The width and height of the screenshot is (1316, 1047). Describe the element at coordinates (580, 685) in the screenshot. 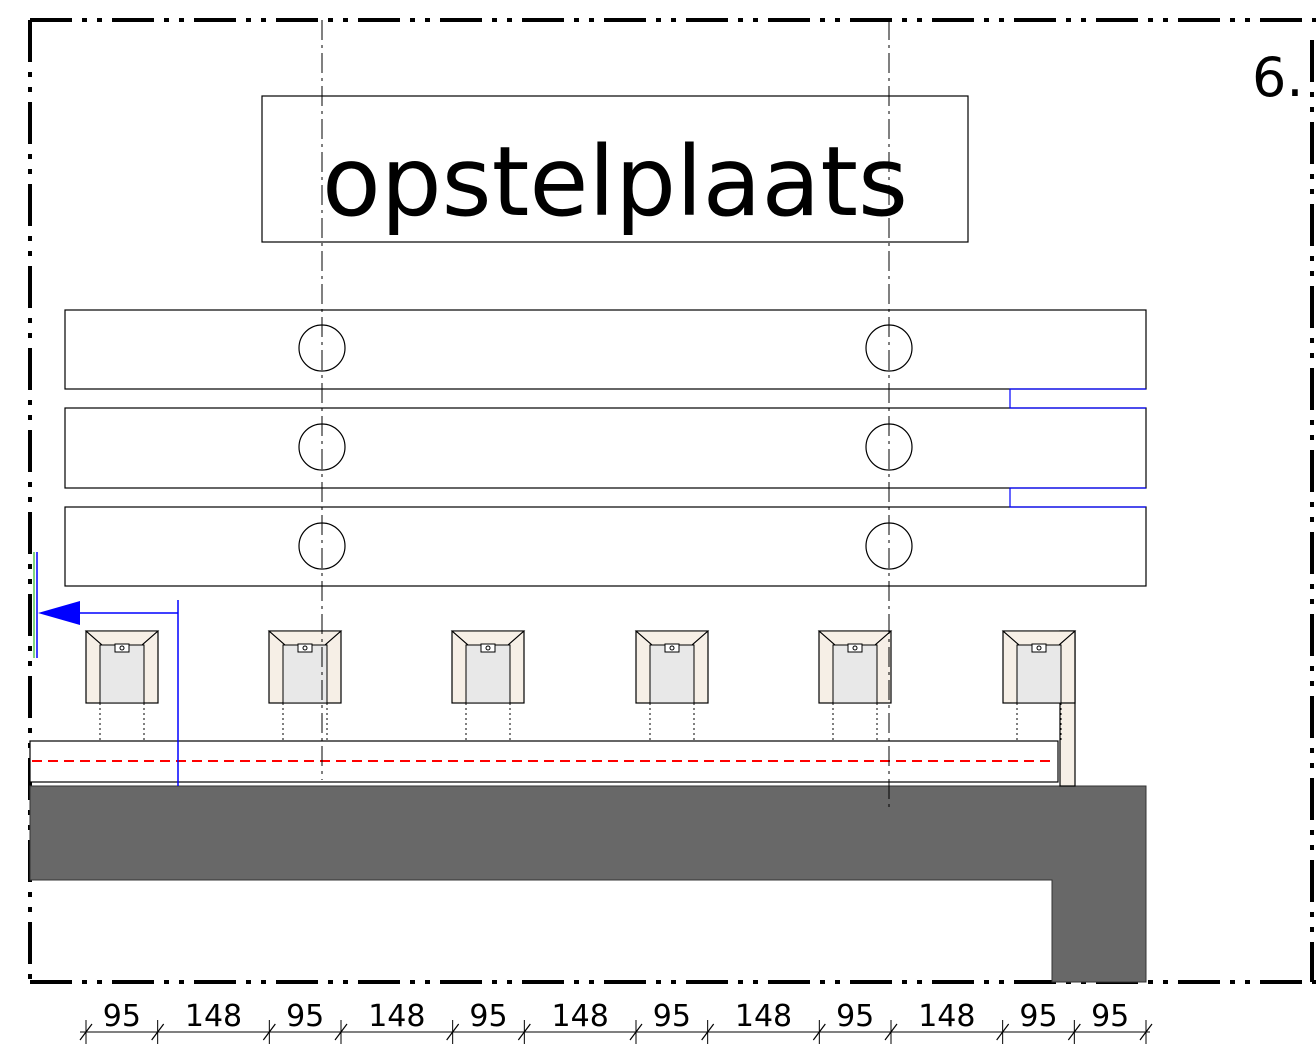

I see `cabinet-row` at that location.